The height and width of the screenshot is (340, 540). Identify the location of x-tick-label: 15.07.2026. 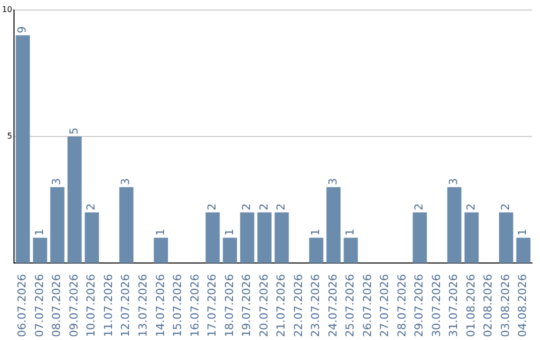
(177, 306).